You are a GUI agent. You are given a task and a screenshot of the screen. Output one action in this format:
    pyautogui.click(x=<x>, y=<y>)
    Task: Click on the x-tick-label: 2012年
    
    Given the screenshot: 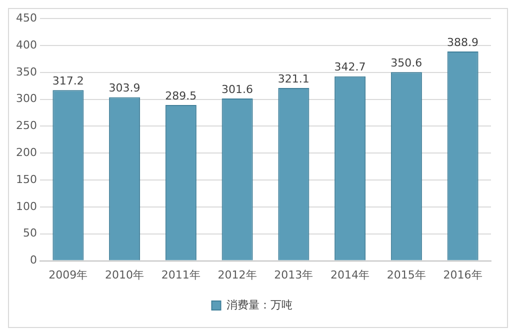 What is the action you would take?
    pyautogui.click(x=237, y=275)
    